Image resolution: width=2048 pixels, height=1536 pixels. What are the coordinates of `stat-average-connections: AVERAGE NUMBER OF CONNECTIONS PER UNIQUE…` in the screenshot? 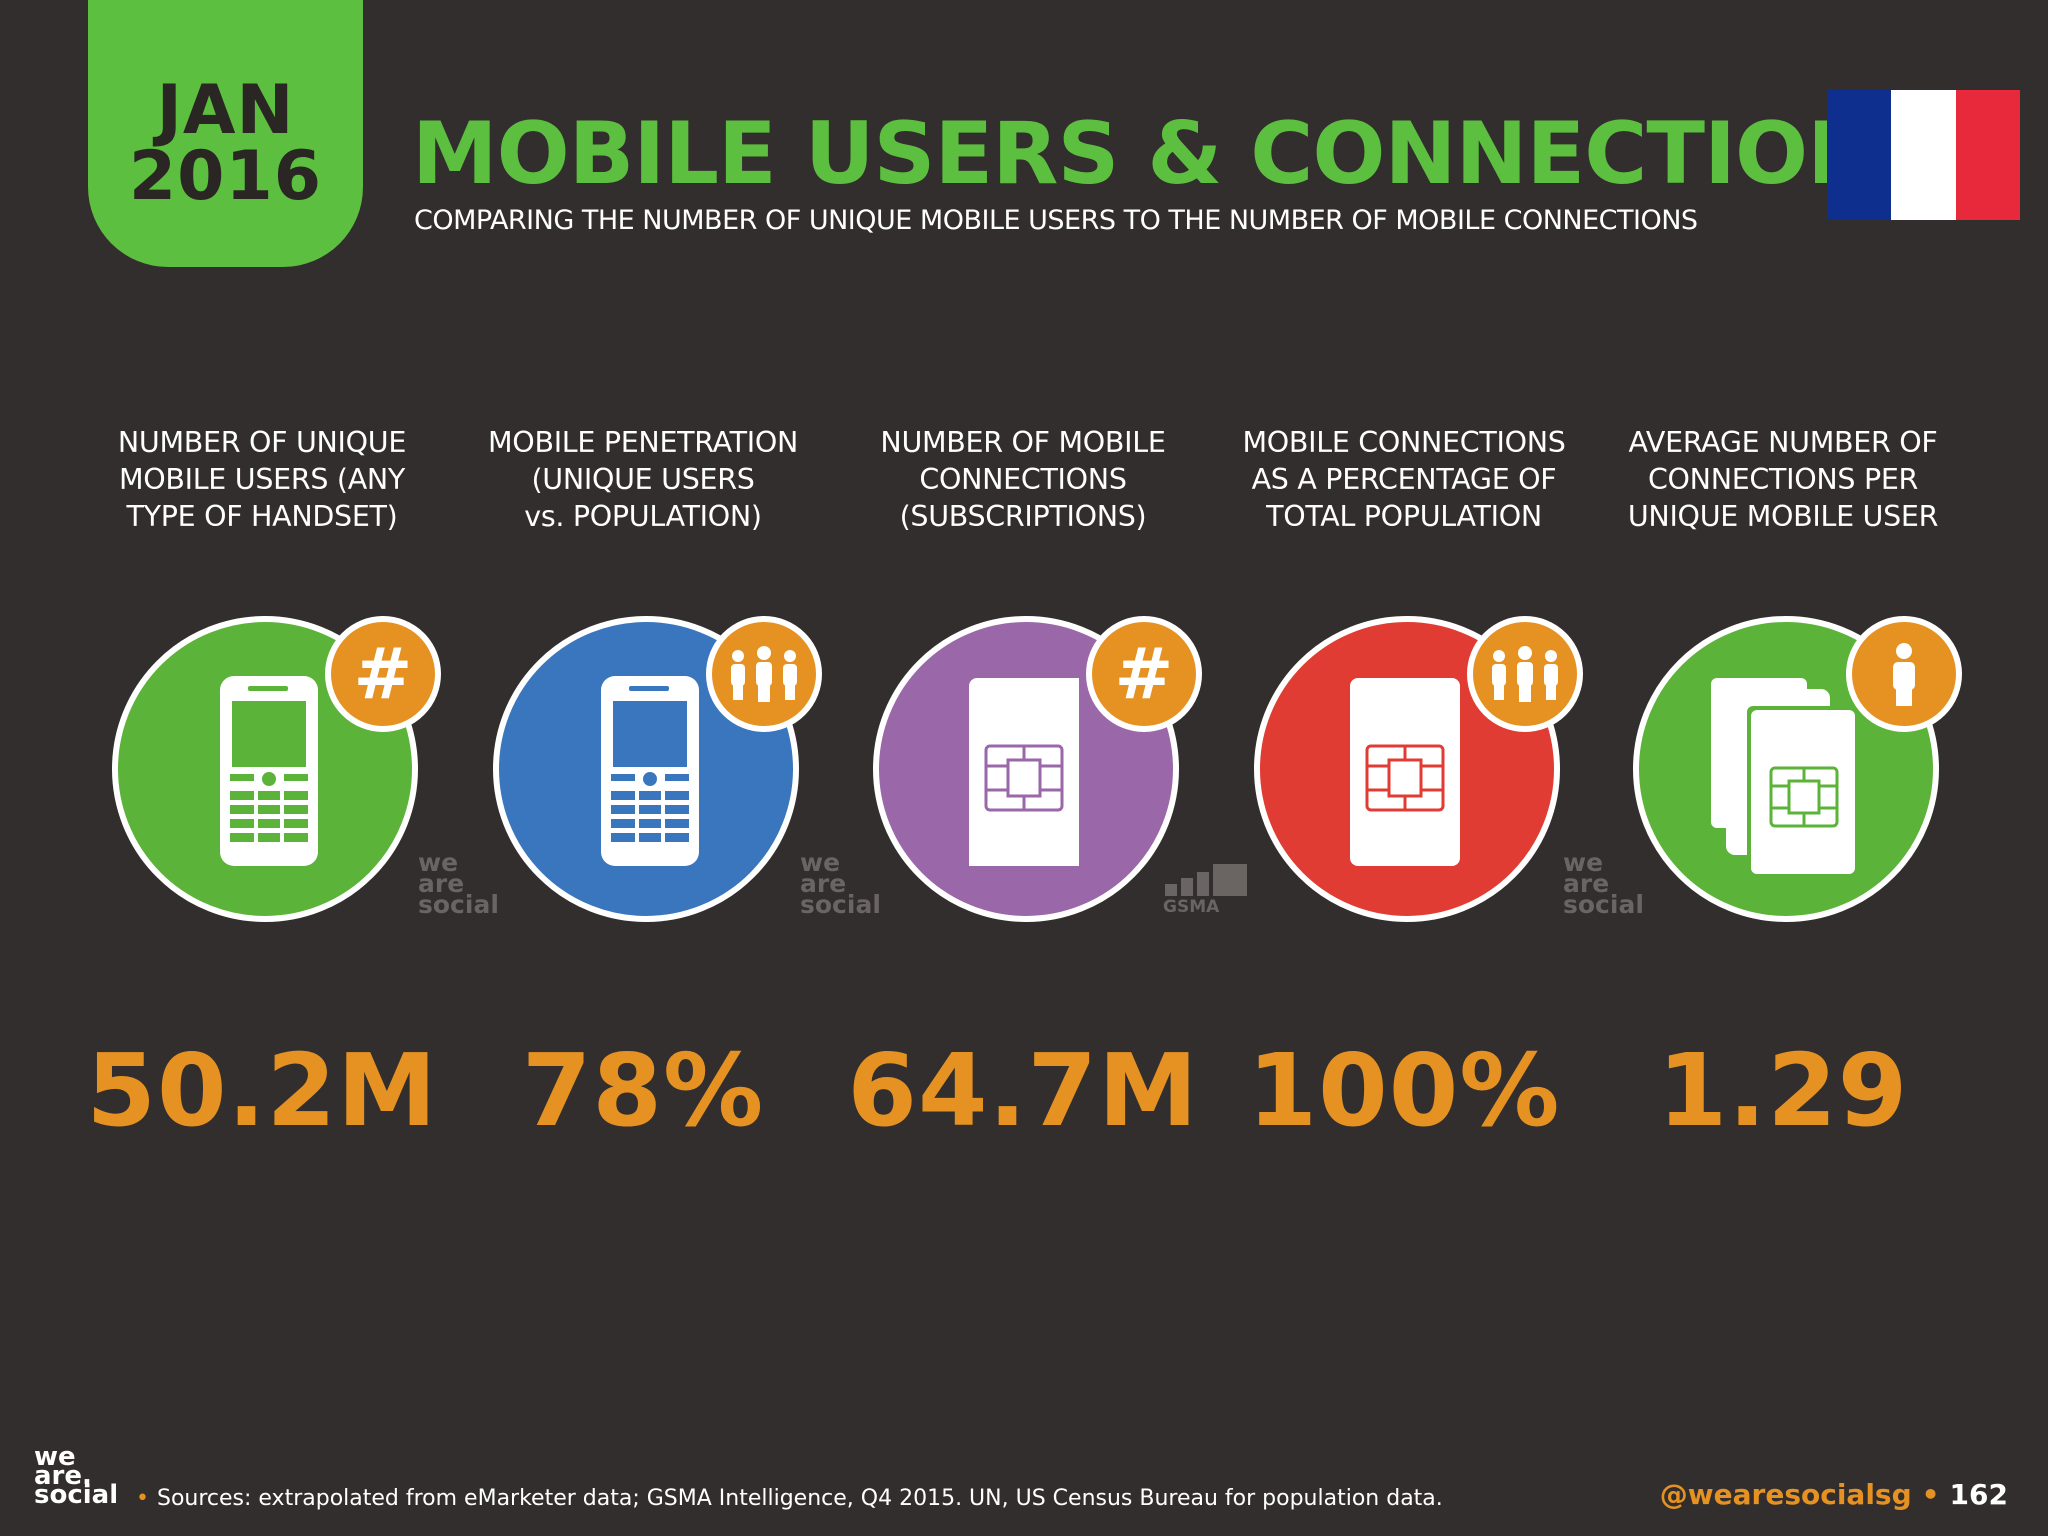 It's located at (1783, 786).